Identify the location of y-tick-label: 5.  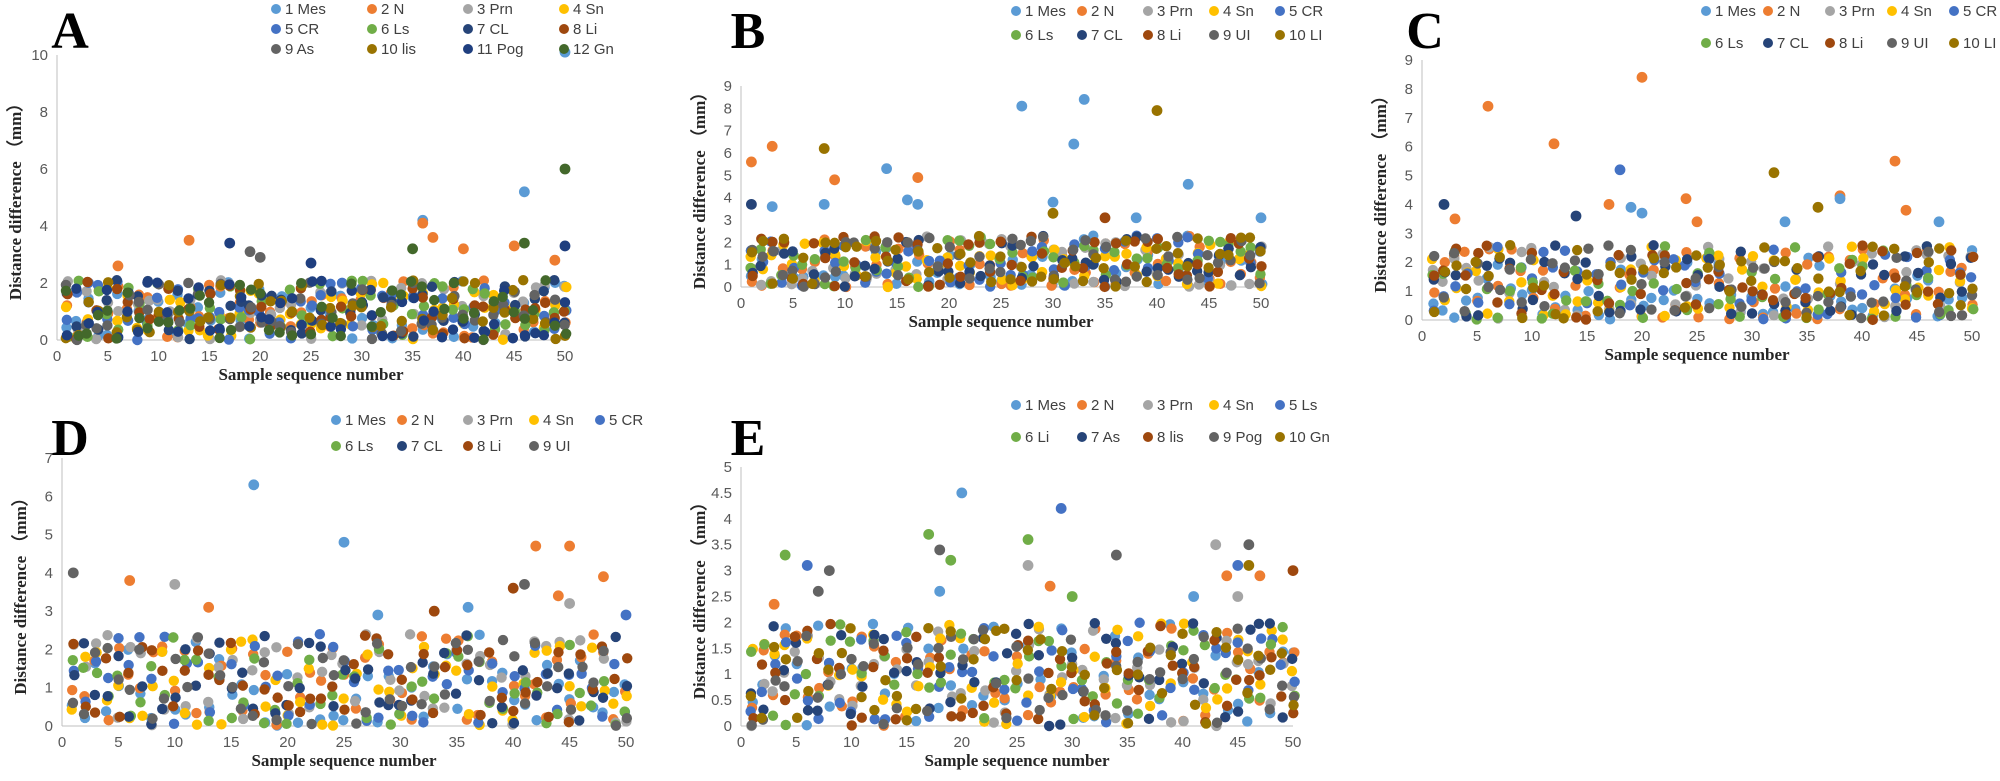
(49, 535).